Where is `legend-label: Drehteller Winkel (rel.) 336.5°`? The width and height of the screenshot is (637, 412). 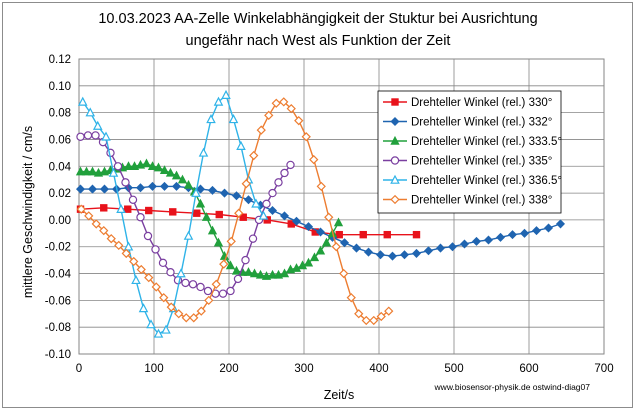 legend-label: Drehteller Winkel (rel.) 336.5° is located at coordinates (486, 181).